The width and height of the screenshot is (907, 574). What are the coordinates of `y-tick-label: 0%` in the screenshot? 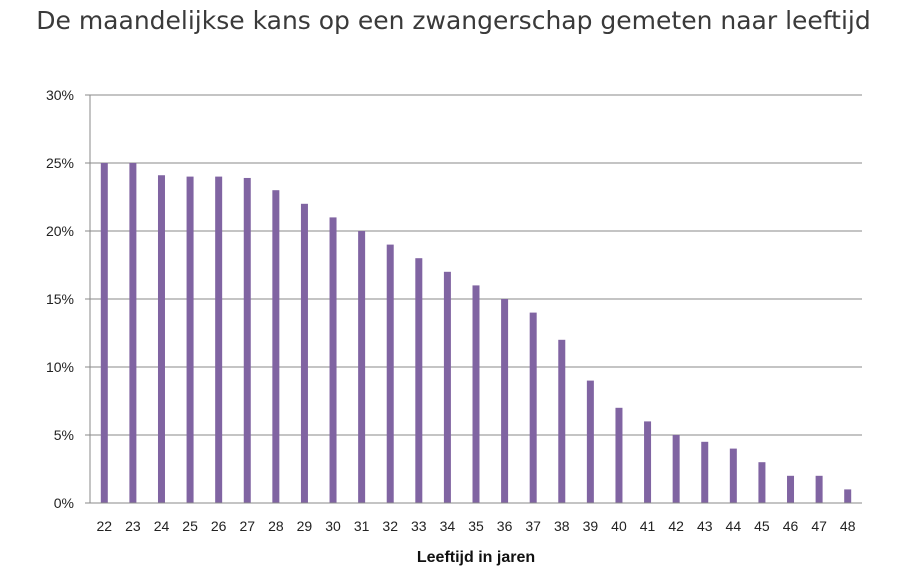 It's located at (64, 503).